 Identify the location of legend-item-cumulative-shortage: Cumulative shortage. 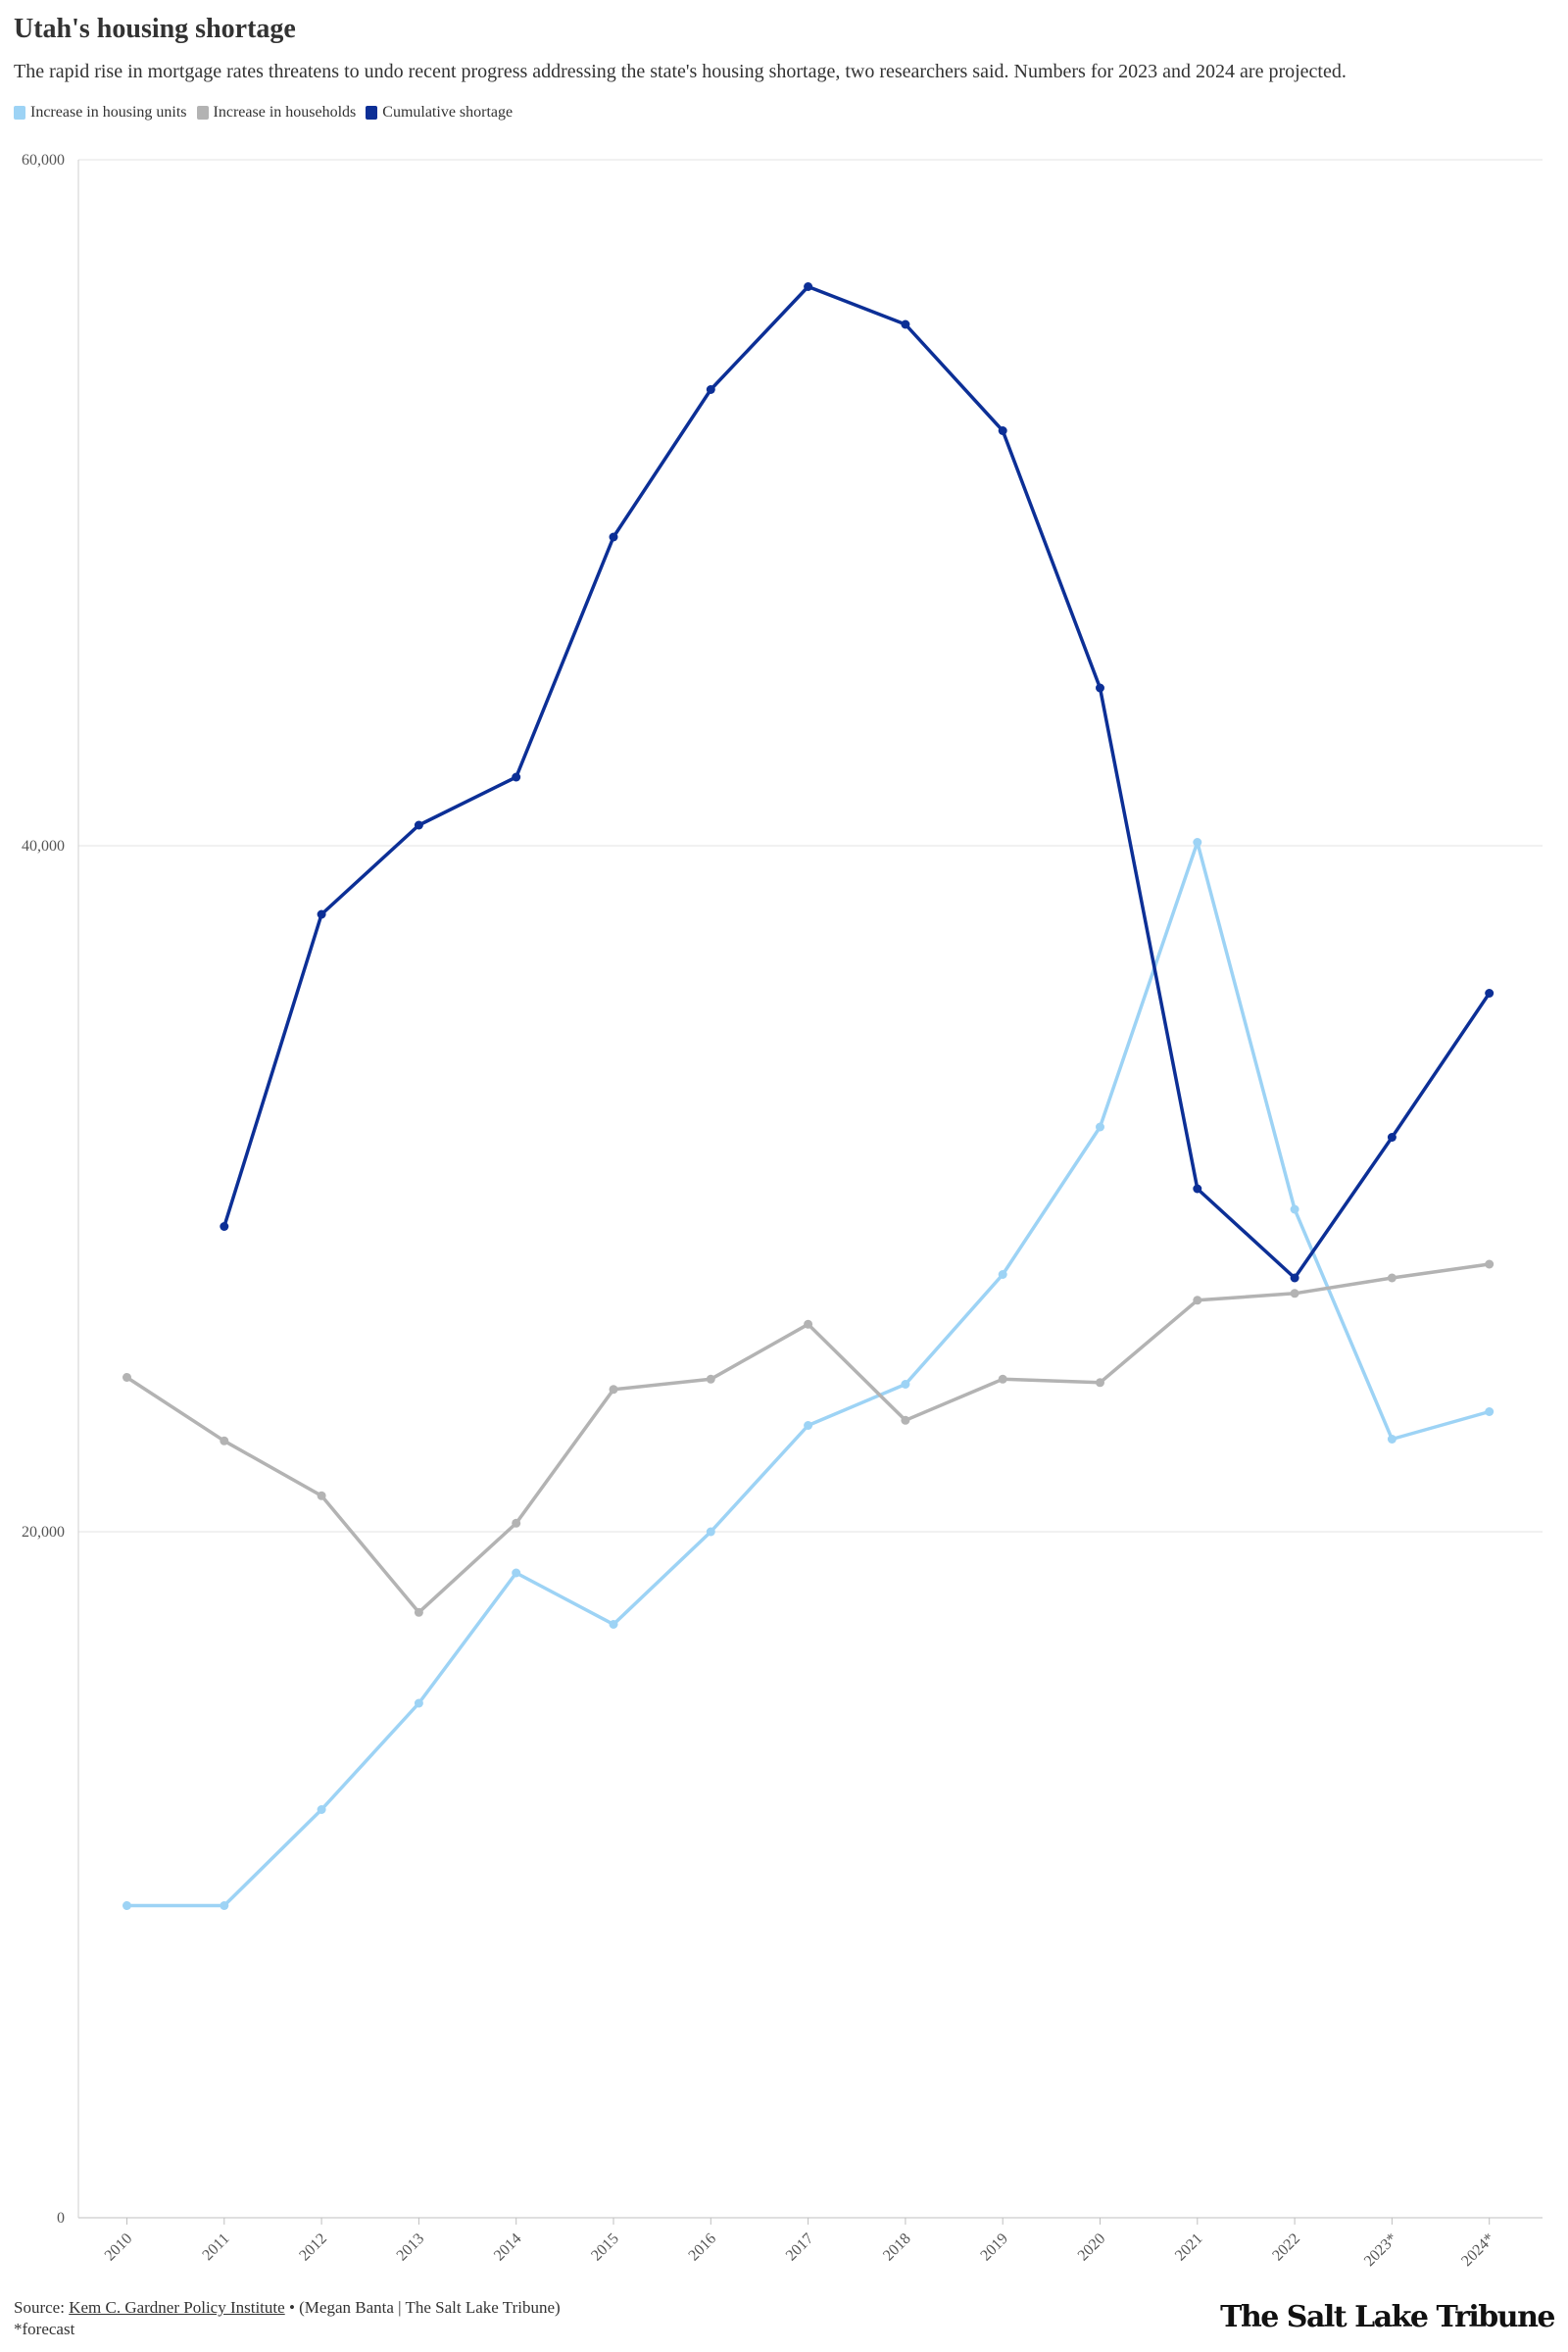
(439, 113).